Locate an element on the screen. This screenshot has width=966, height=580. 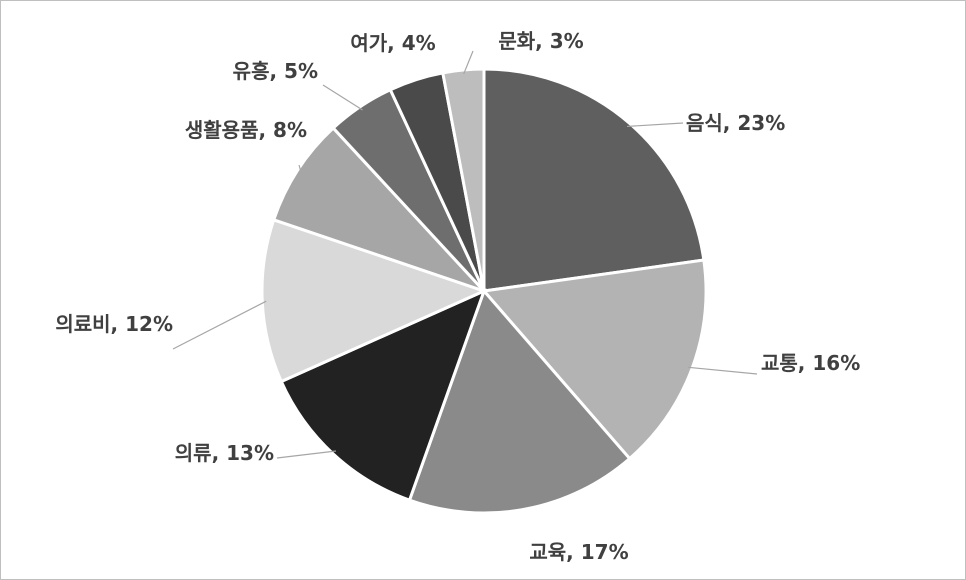
data-label-생활용품: 생활용품, 8% is located at coordinates (246, 130).